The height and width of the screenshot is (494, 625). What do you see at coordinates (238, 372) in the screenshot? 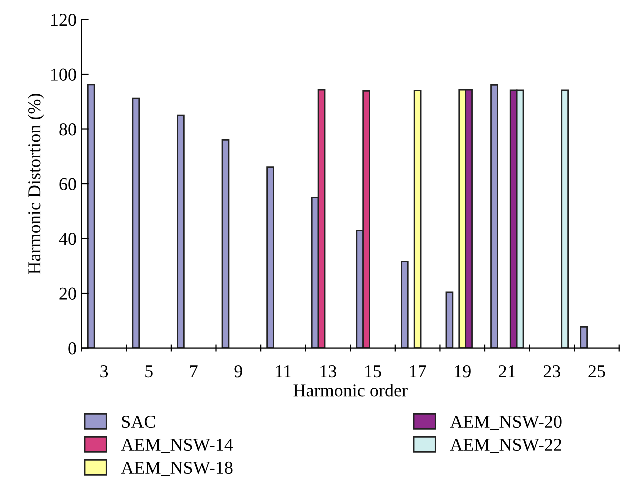
I see `x-tick-label: 9` at bounding box center [238, 372].